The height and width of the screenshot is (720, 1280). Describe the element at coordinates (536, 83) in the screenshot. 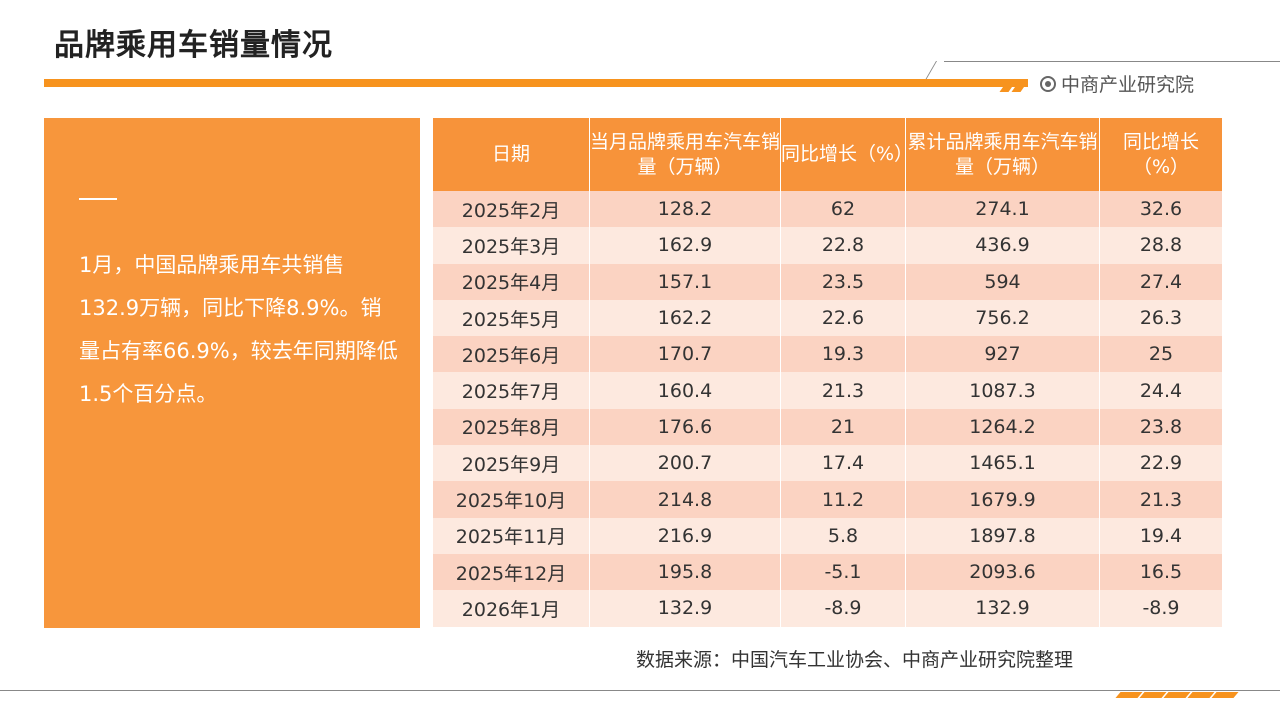

I see `title-accent-bar` at that location.